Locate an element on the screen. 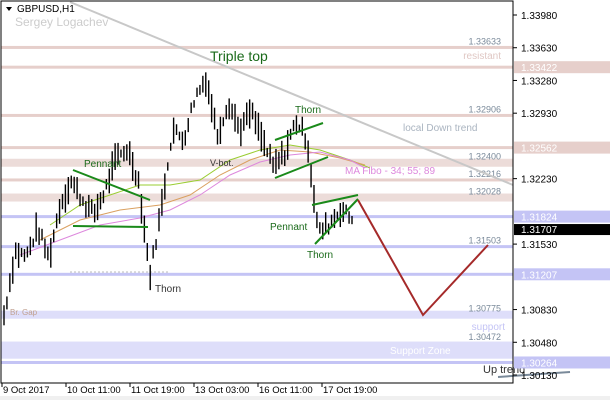 The height and width of the screenshot is (400, 610). price-tag-label: 1.32562 is located at coordinates (539, 149).